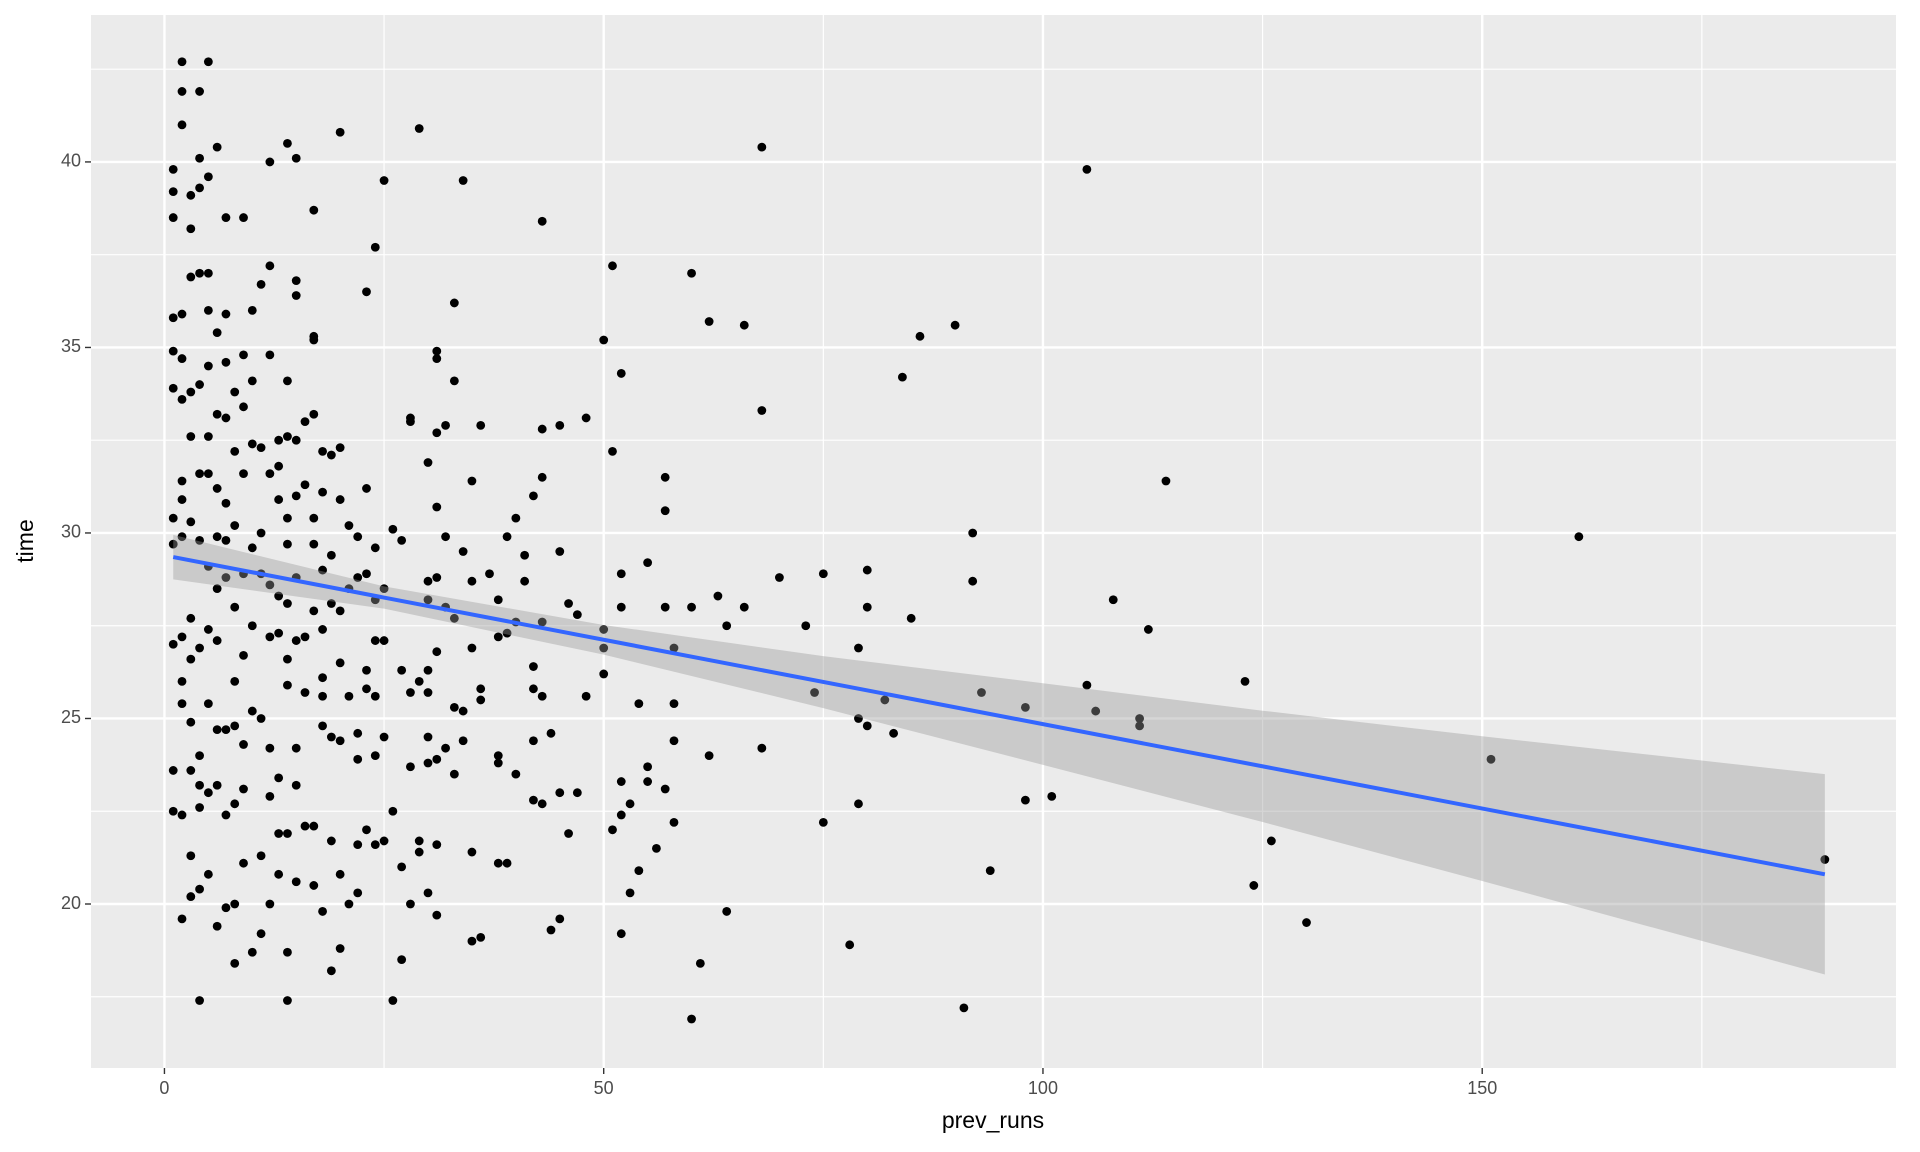  Describe the element at coordinates (25, 540) in the screenshot. I see `y-axis-title: time` at that location.